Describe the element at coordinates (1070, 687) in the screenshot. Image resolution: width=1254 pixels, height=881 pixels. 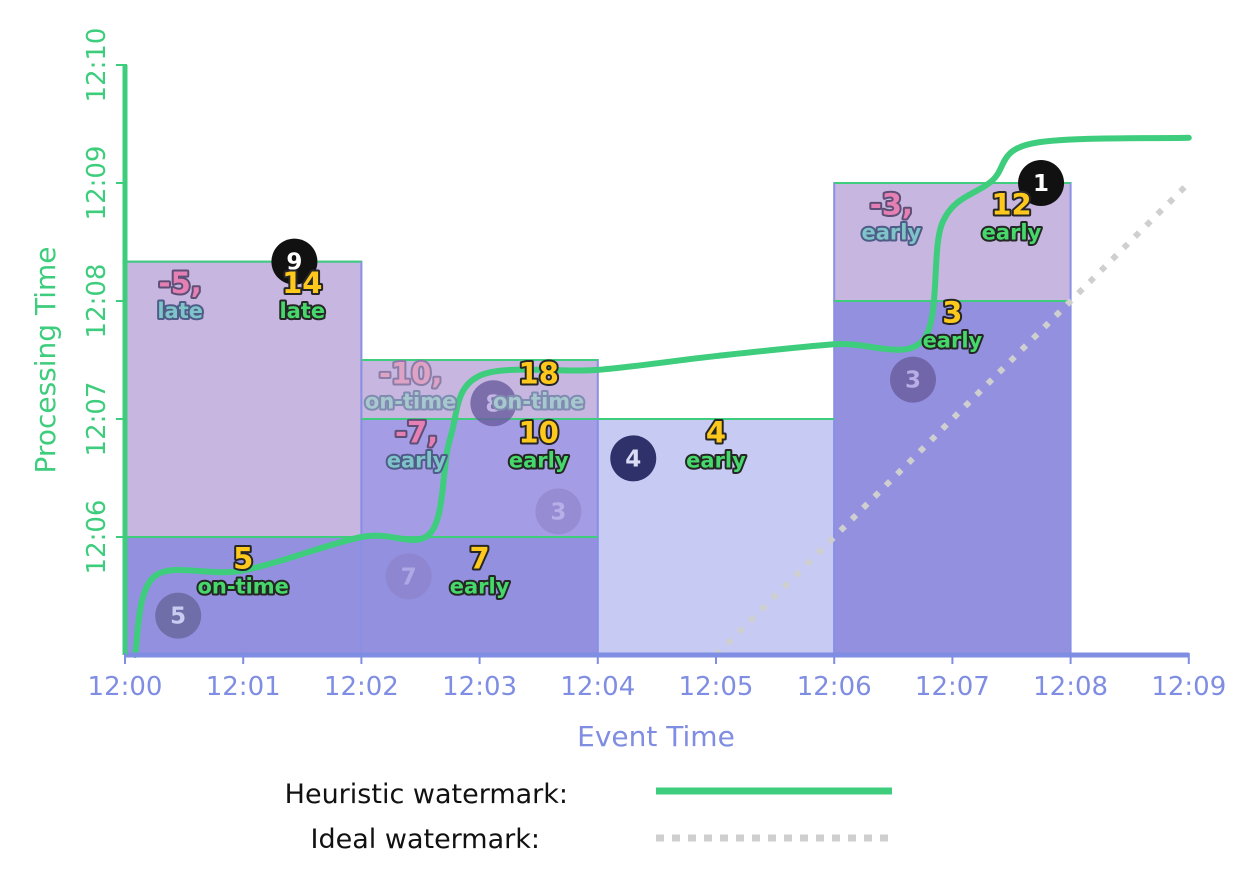
I see `x-tick-label: 12:08` at that location.